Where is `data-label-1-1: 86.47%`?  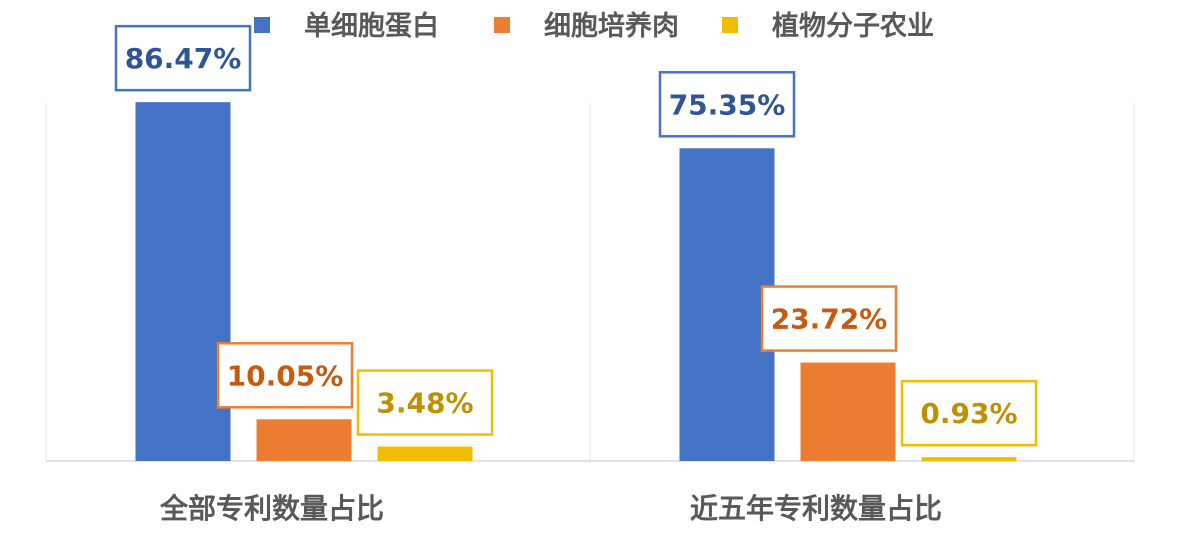 data-label-1-1: 86.47% is located at coordinates (183, 58).